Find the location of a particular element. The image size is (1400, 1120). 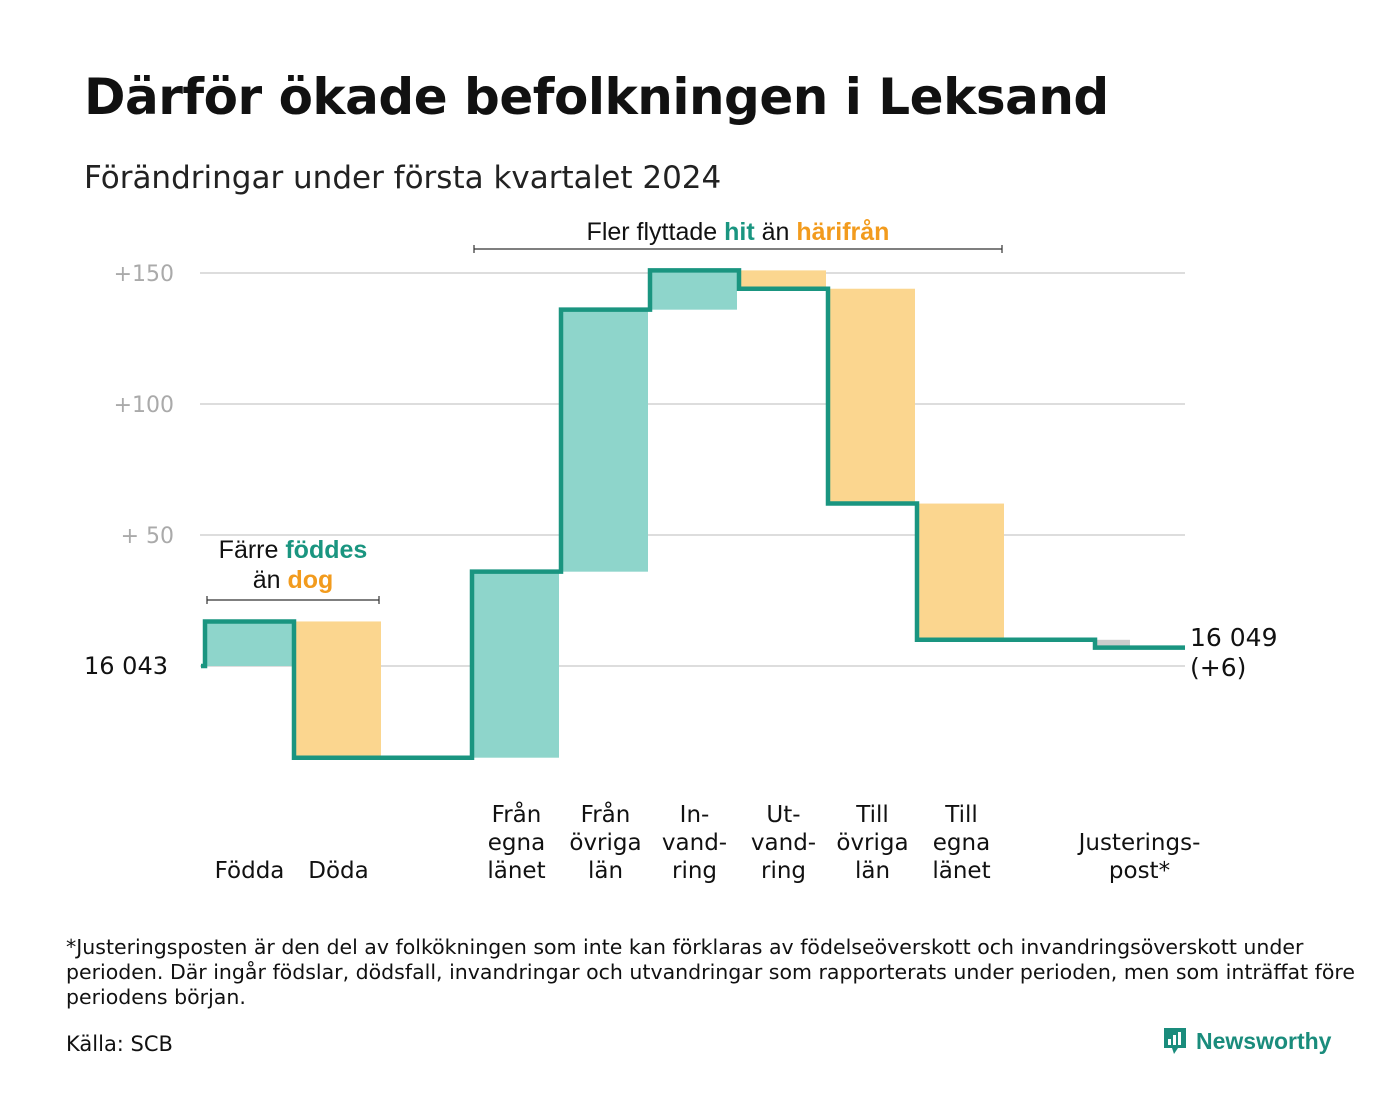

y-tick-label: + 50 is located at coordinates (147, 536).